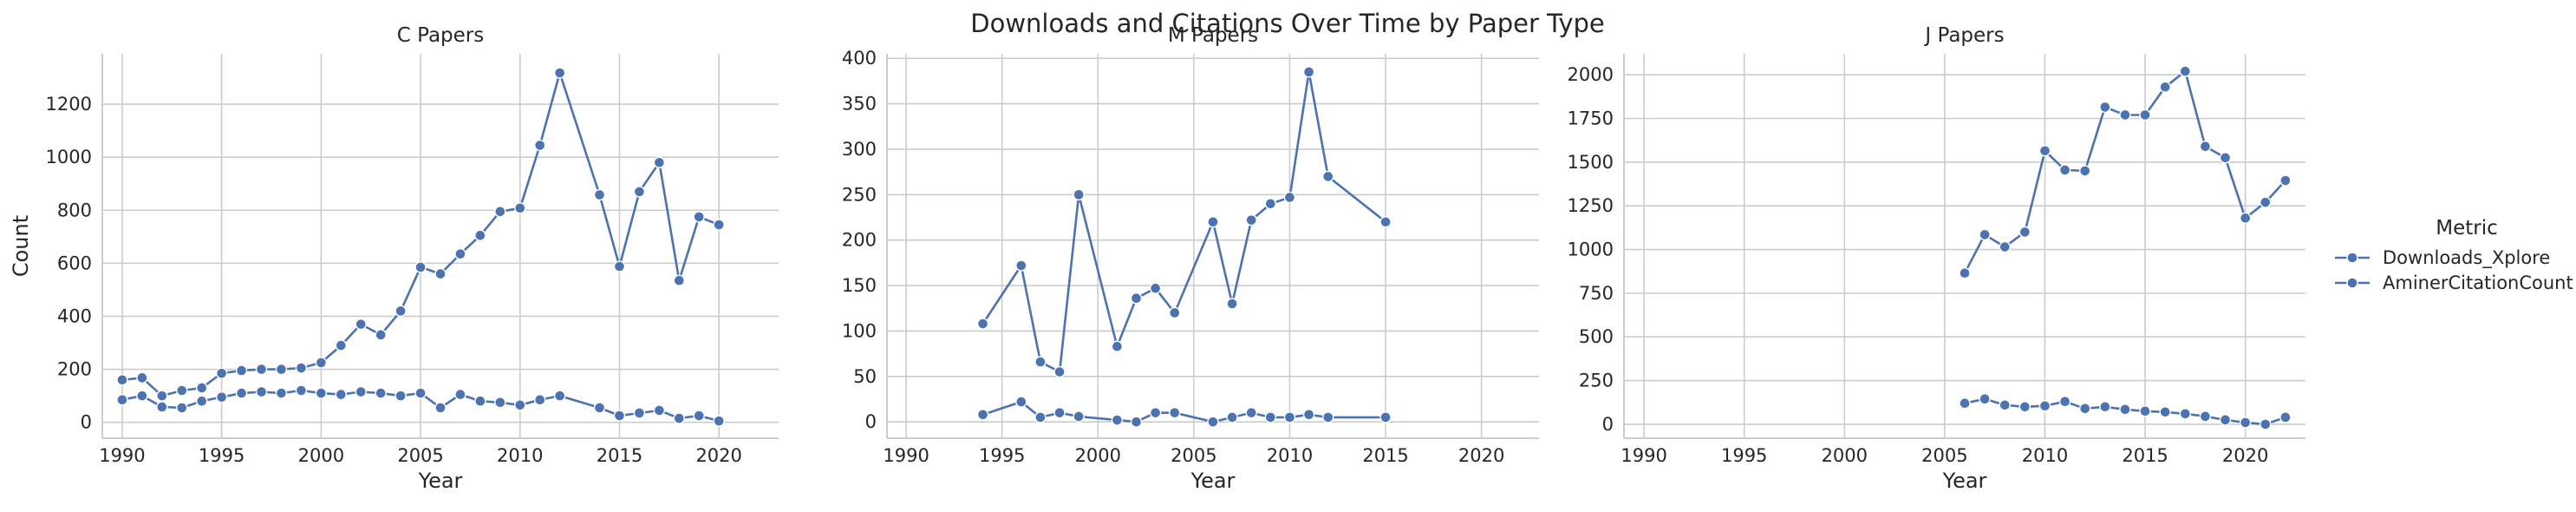 The image size is (2576, 512). I want to click on y-tick-label: 300, so click(860, 149).